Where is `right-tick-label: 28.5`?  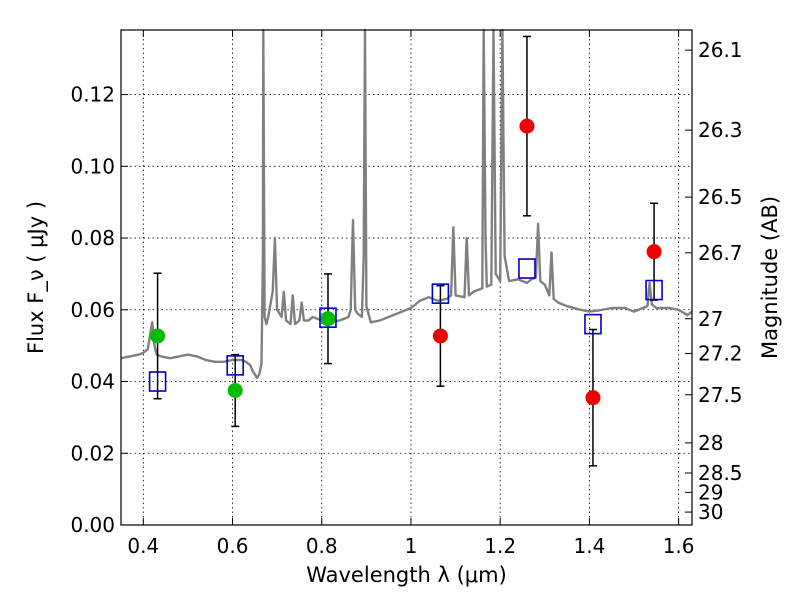 right-tick-label: 28.5 is located at coordinates (720, 473).